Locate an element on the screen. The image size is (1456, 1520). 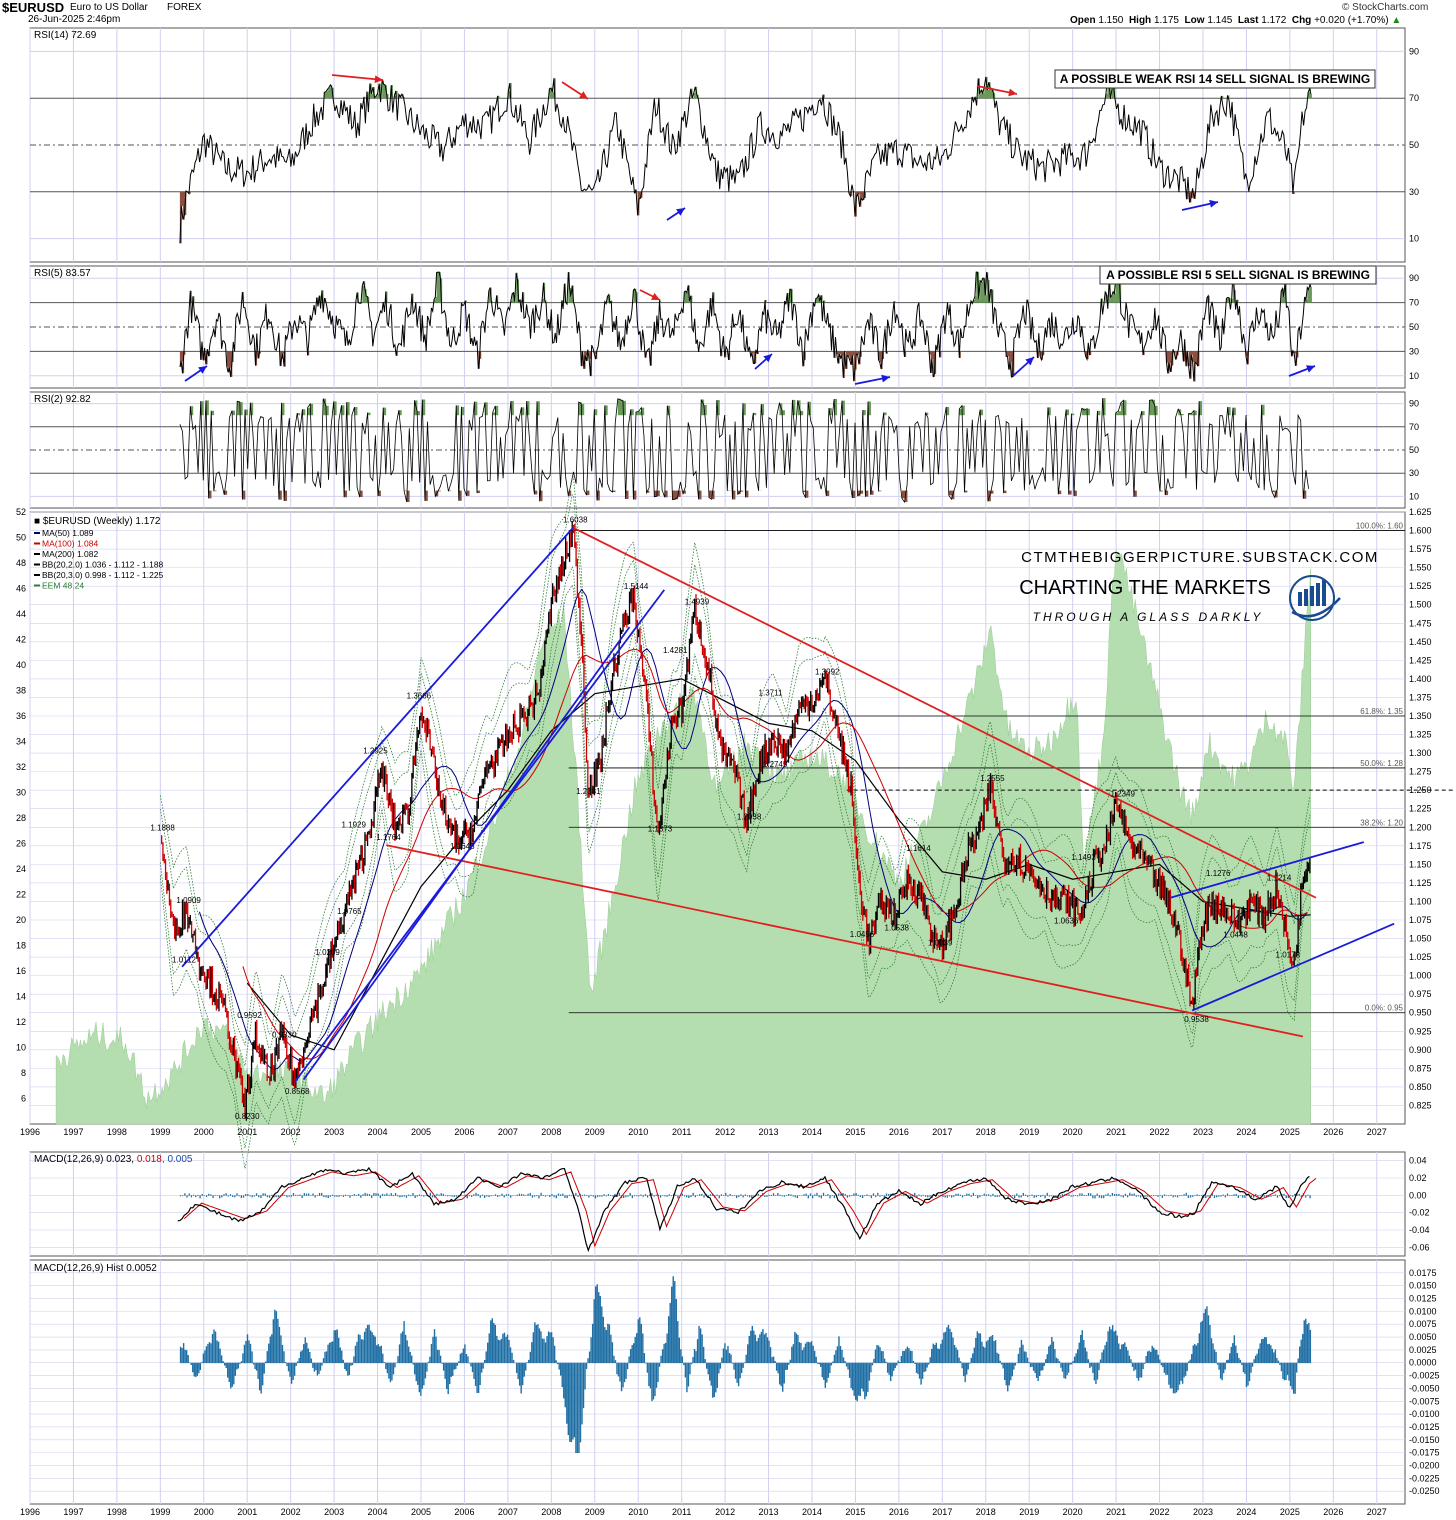
price-tick-label: 1.225 is located at coordinates (1420, 809).